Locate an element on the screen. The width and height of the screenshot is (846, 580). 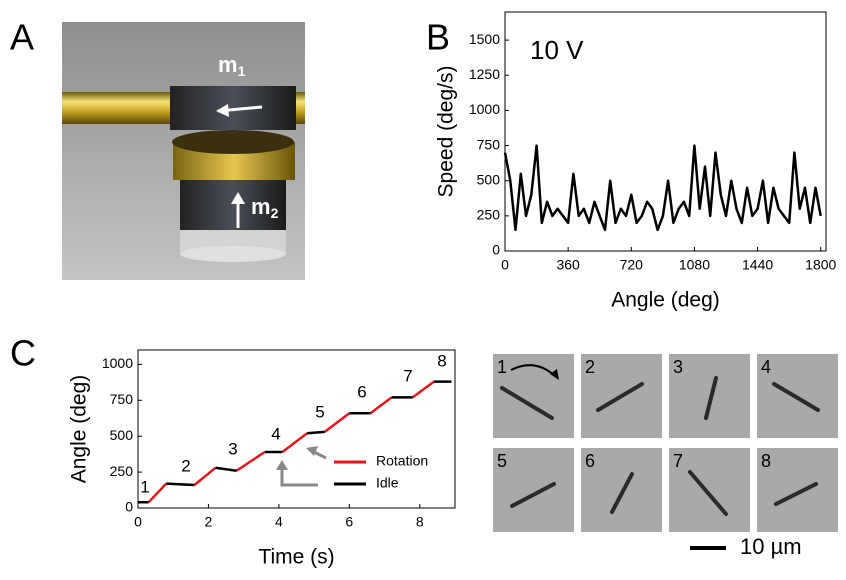
step-label: 1 is located at coordinates (144, 486).